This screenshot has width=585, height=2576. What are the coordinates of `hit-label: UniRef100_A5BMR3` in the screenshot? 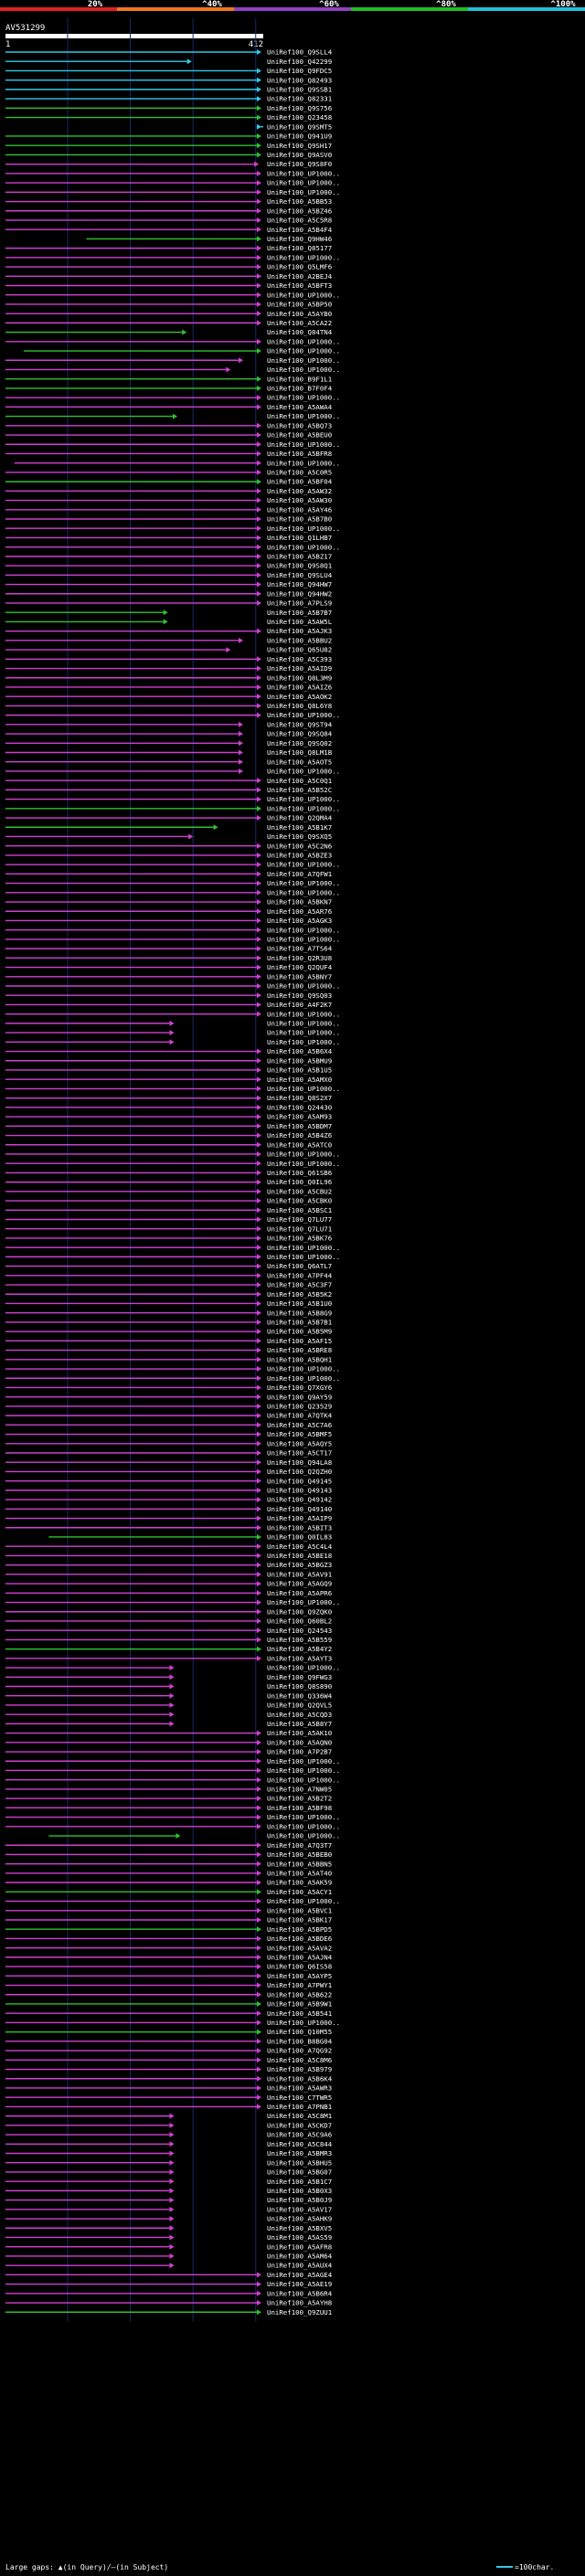 It's located at (299, 2153).